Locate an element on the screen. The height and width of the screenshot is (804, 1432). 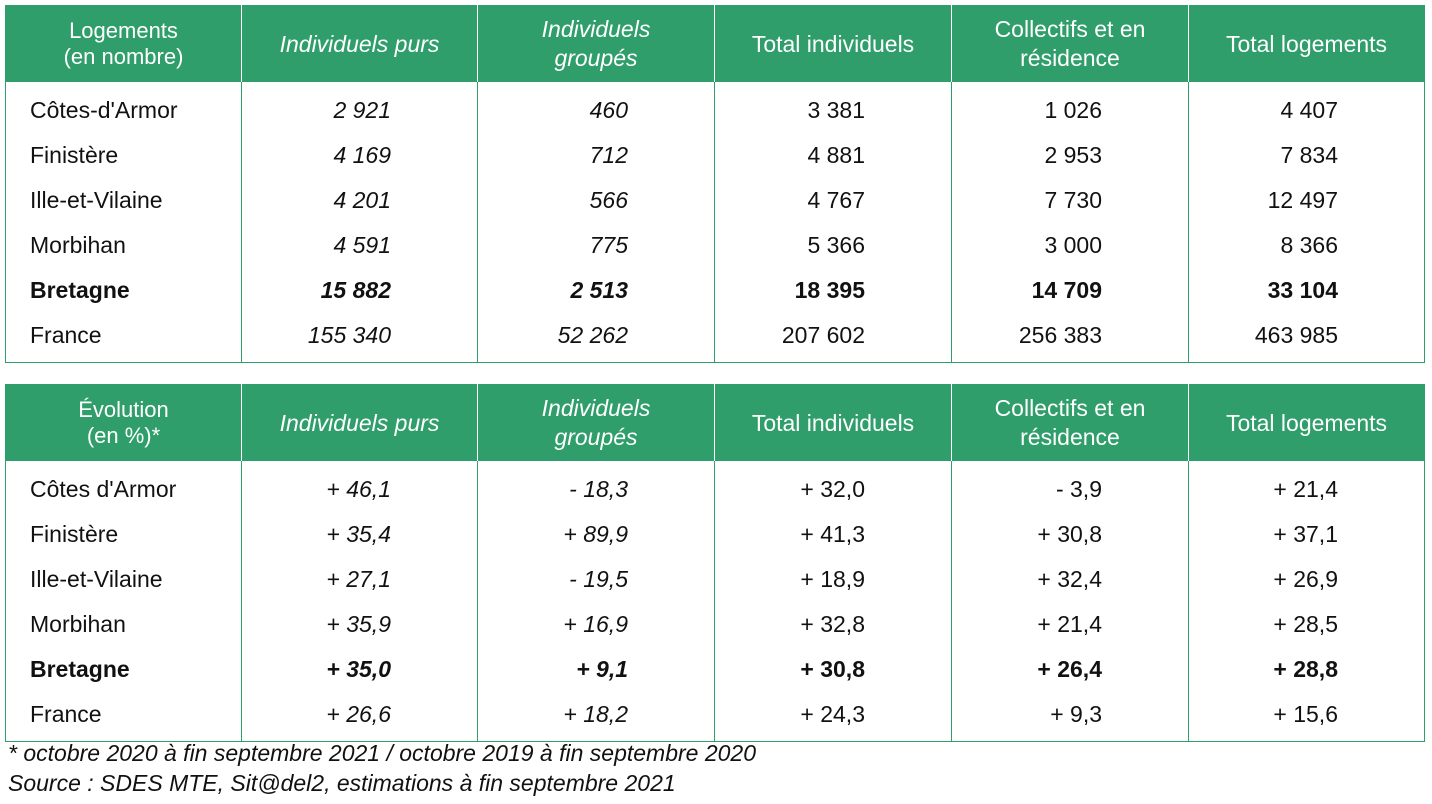
table-row: France + 26,6 + 18,2 + 24,3 + 9,3 + 15,6 is located at coordinates (715, 717).